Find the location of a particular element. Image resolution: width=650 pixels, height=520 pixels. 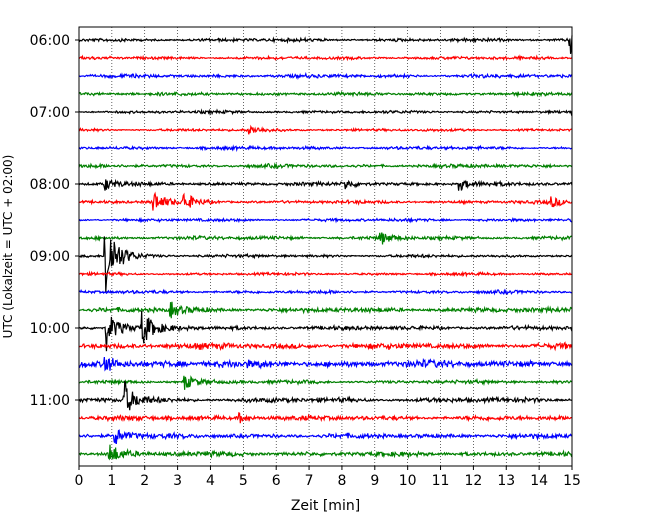

x-tick-label: 10 is located at coordinates (408, 481).